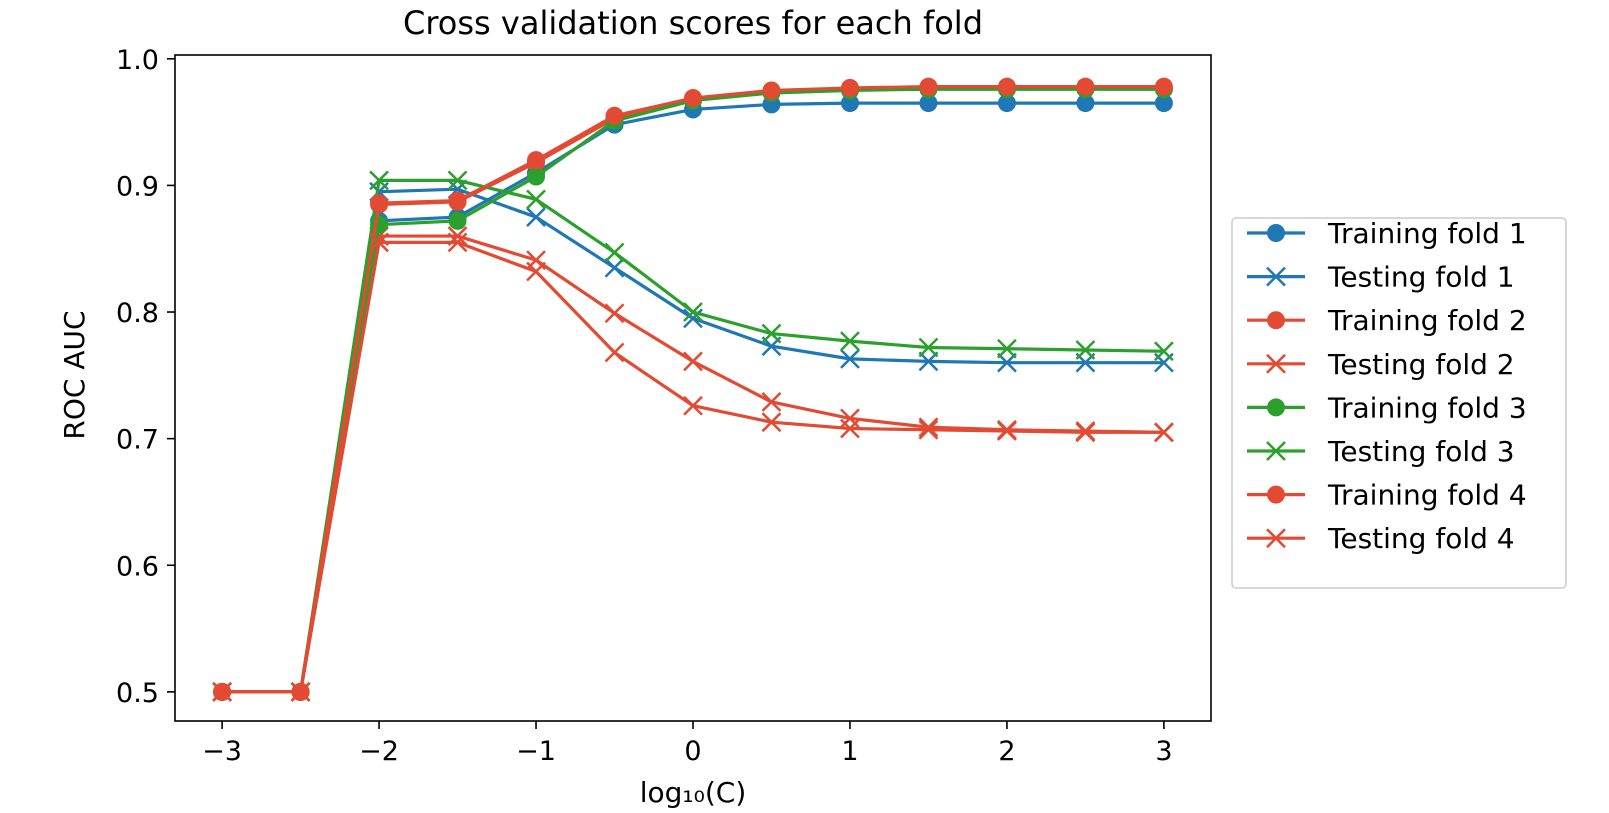 The height and width of the screenshot is (813, 1609). Describe the element at coordinates (1421, 364) in the screenshot. I see `legend-label: Testing fold 2` at that location.